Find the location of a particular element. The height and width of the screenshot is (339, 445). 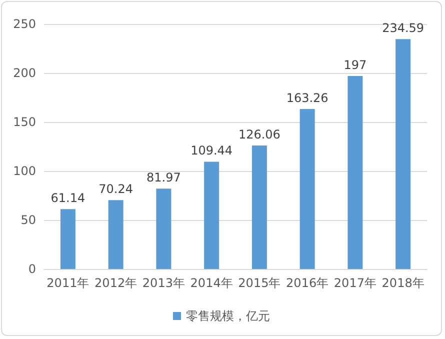

x-tick-label: 2016年 is located at coordinates (307, 283).